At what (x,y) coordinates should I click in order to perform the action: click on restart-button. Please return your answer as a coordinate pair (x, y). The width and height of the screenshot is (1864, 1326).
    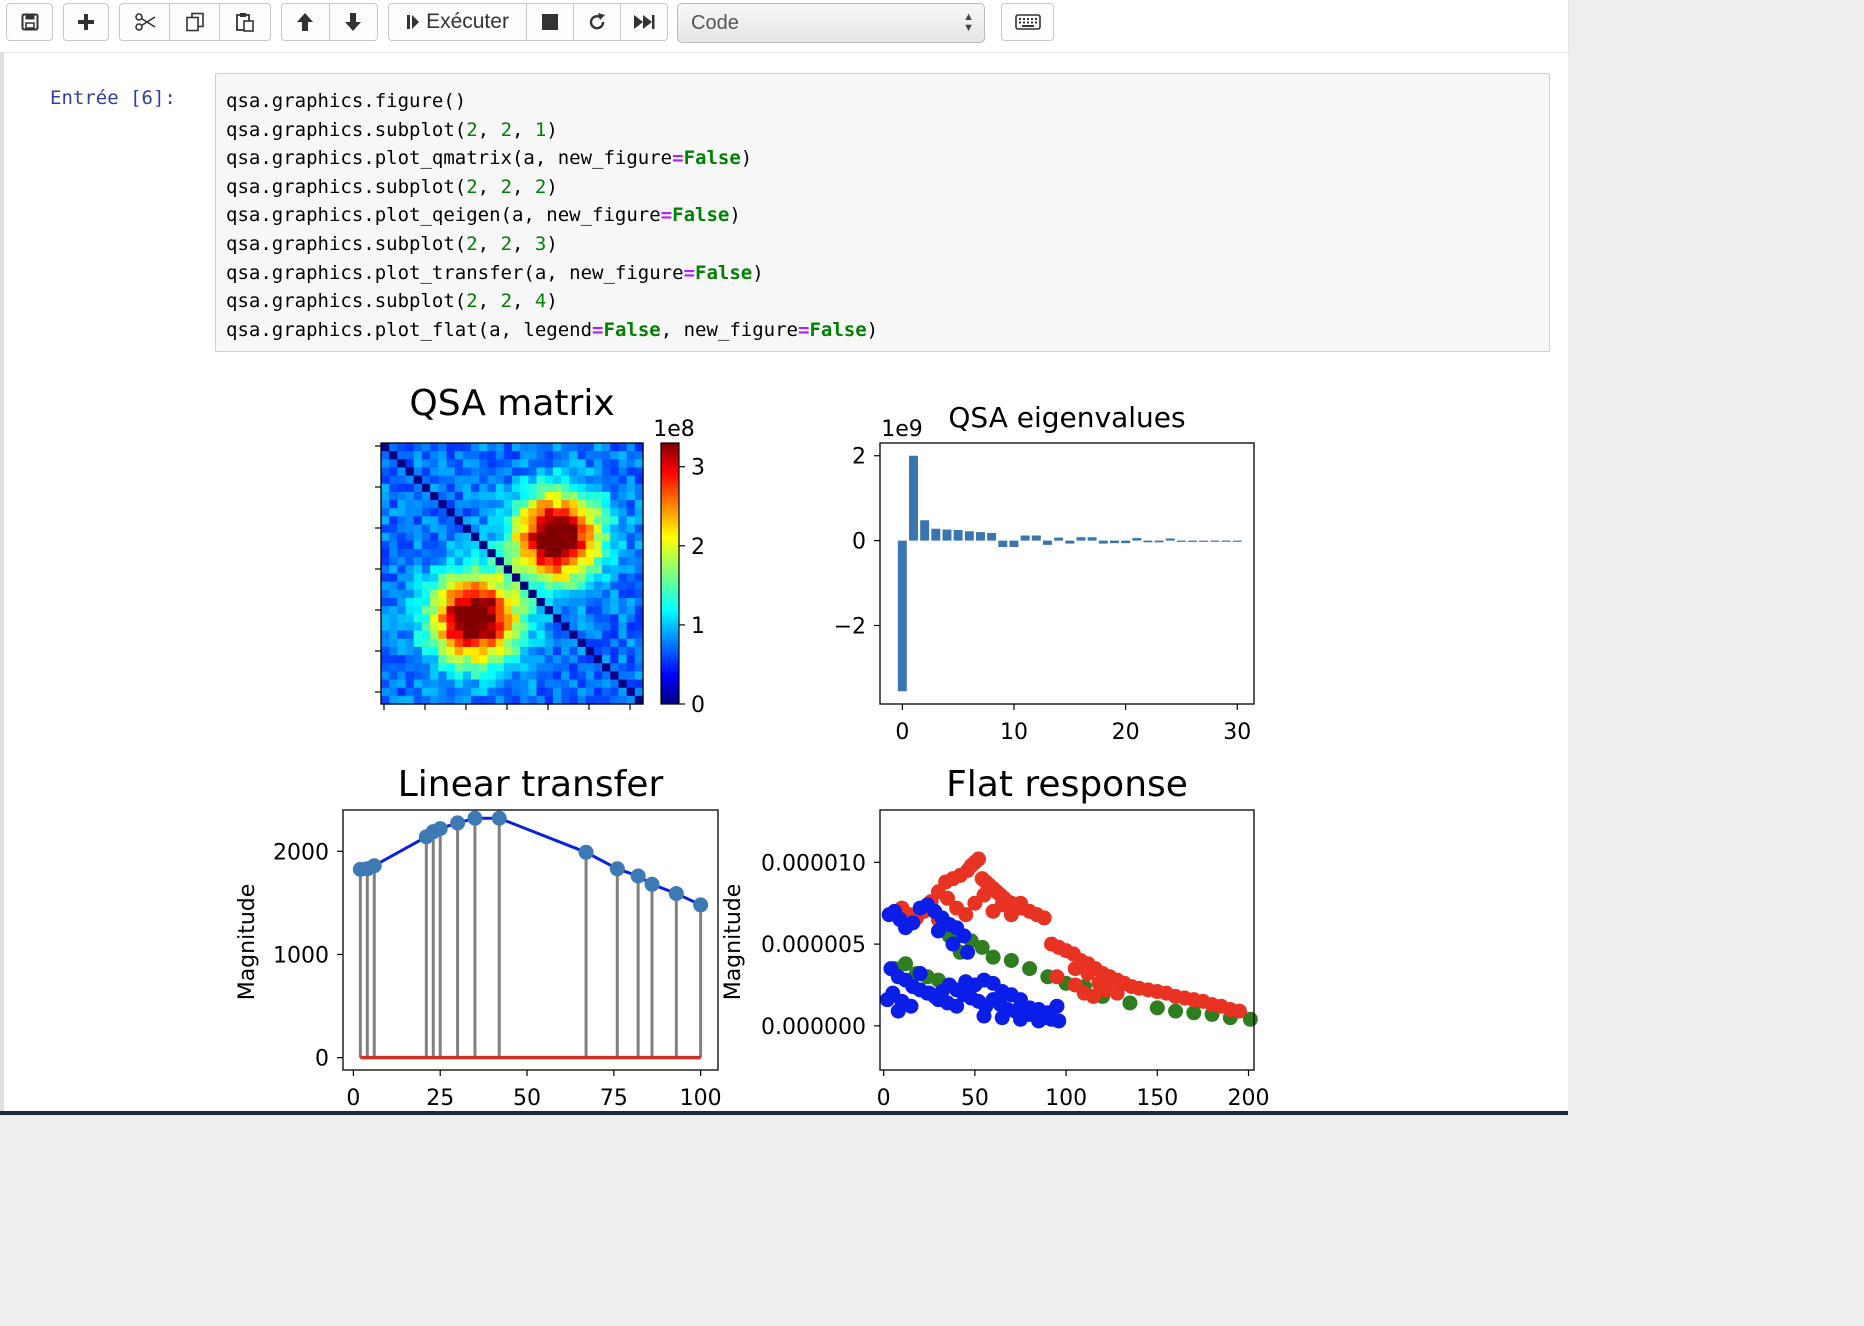
    Looking at the image, I should click on (597, 22).